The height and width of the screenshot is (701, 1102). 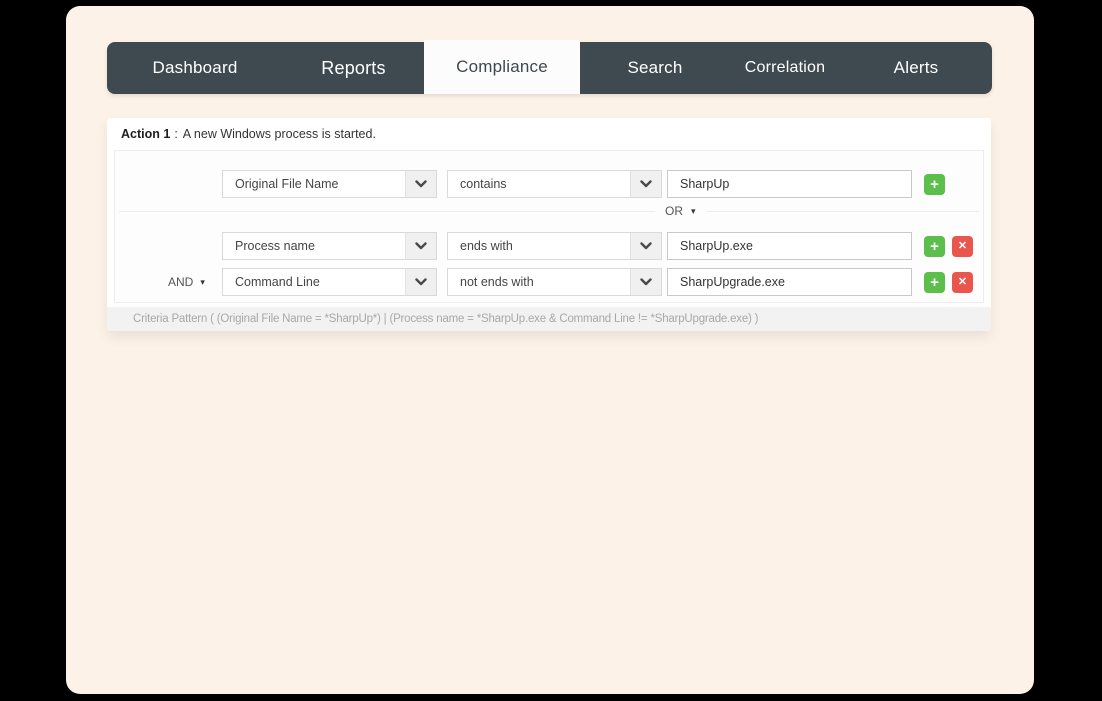 What do you see at coordinates (497, 282) in the screenshot?
I see `operator-select-row3-value: not ends with` at bounding box center [497, 282].